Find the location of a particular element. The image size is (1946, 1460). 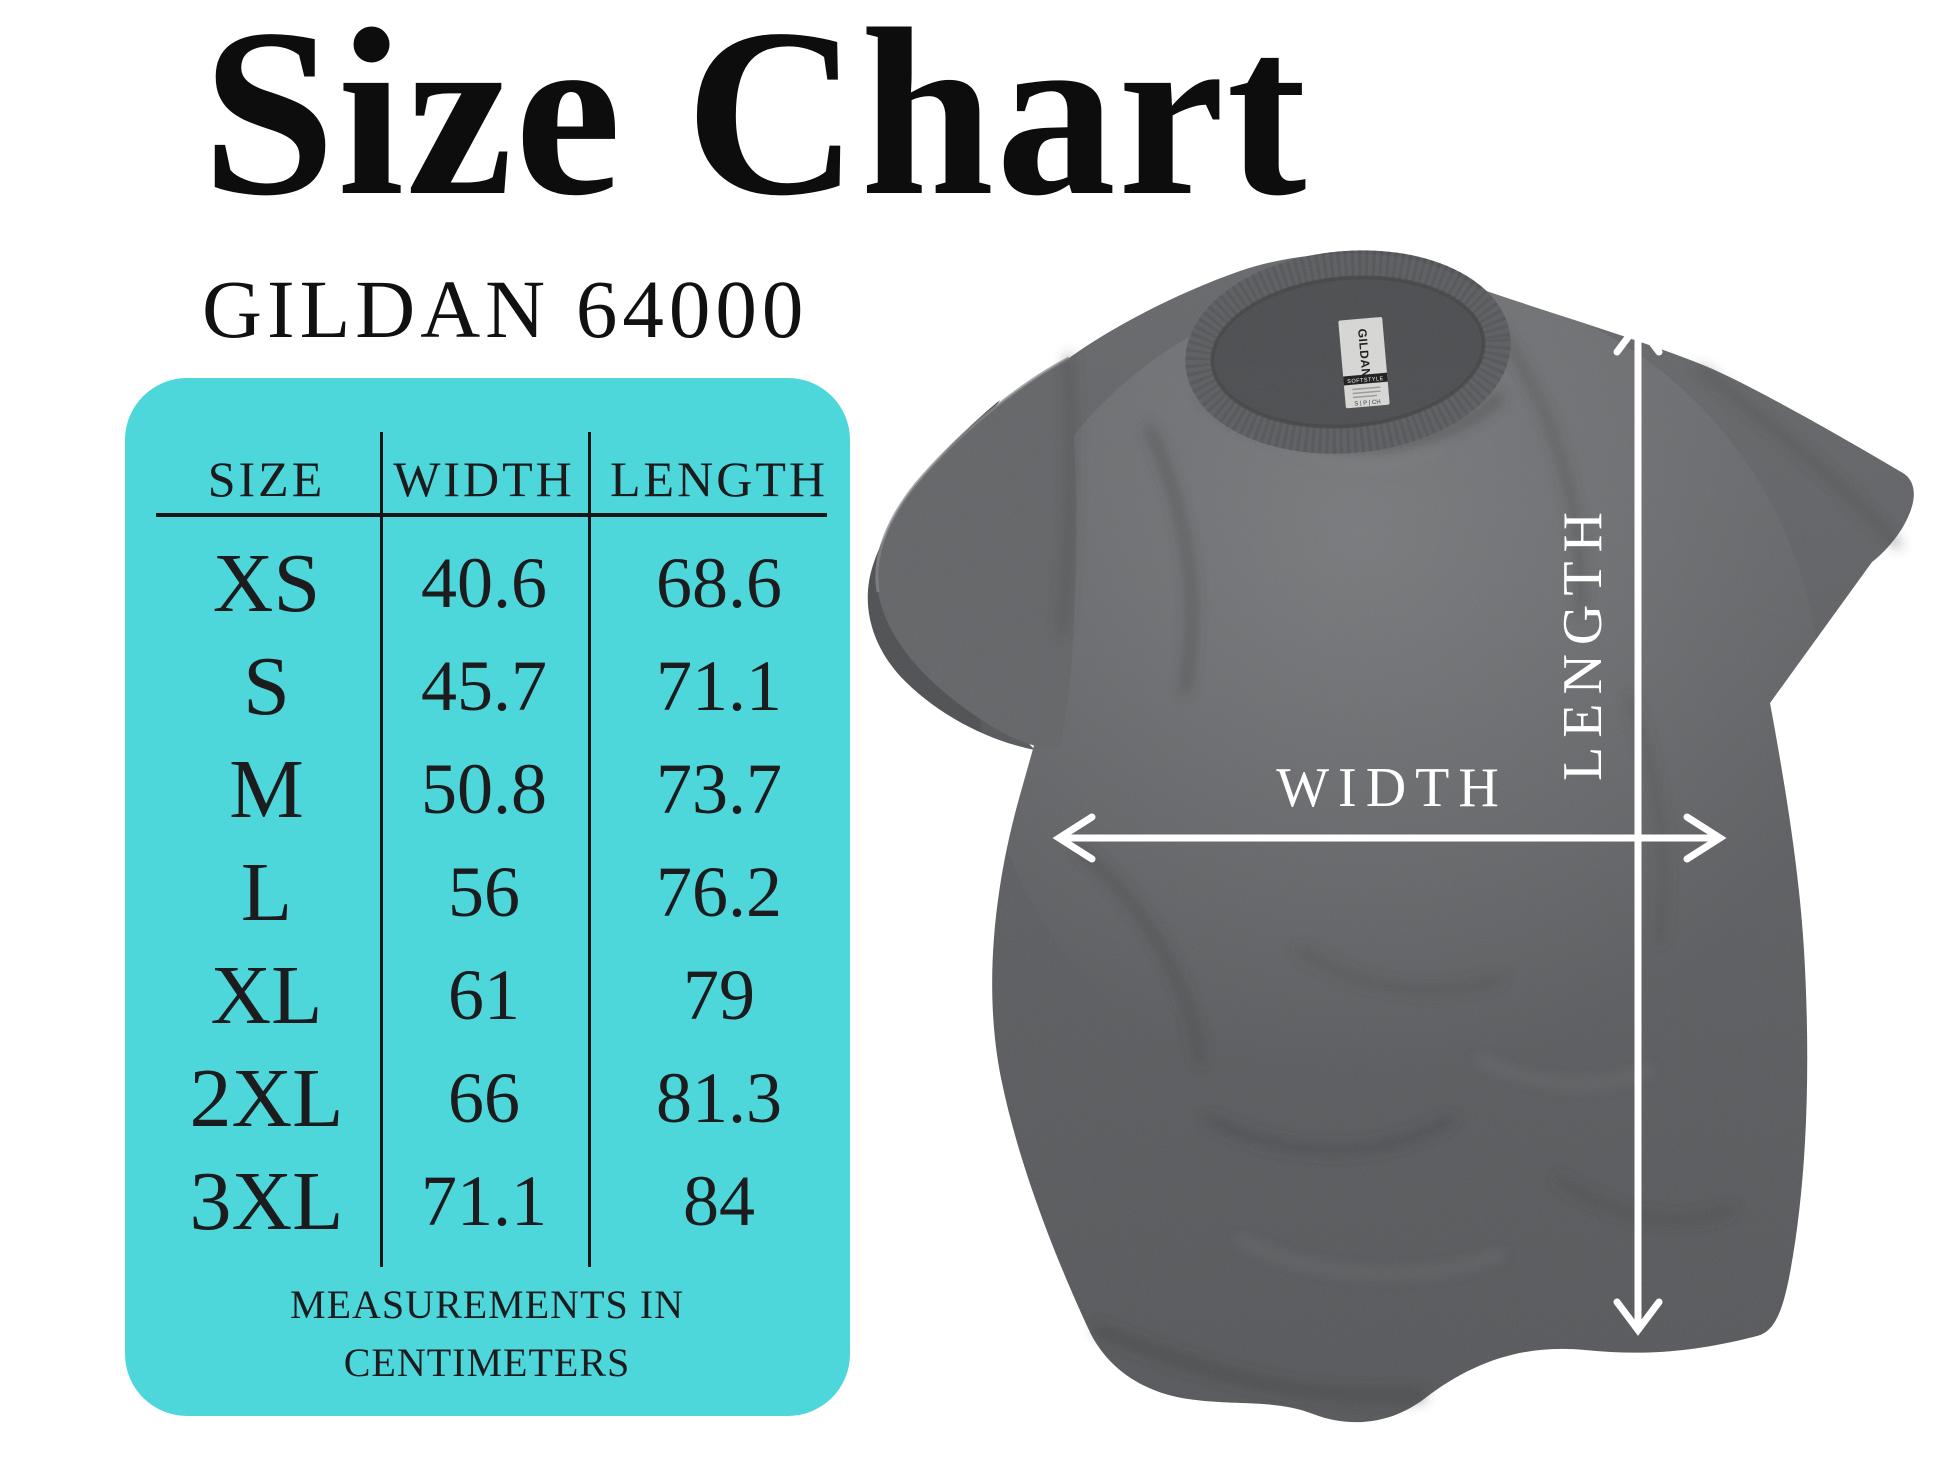

table-row: XL 61 79 is located at coordinates (487, 995).